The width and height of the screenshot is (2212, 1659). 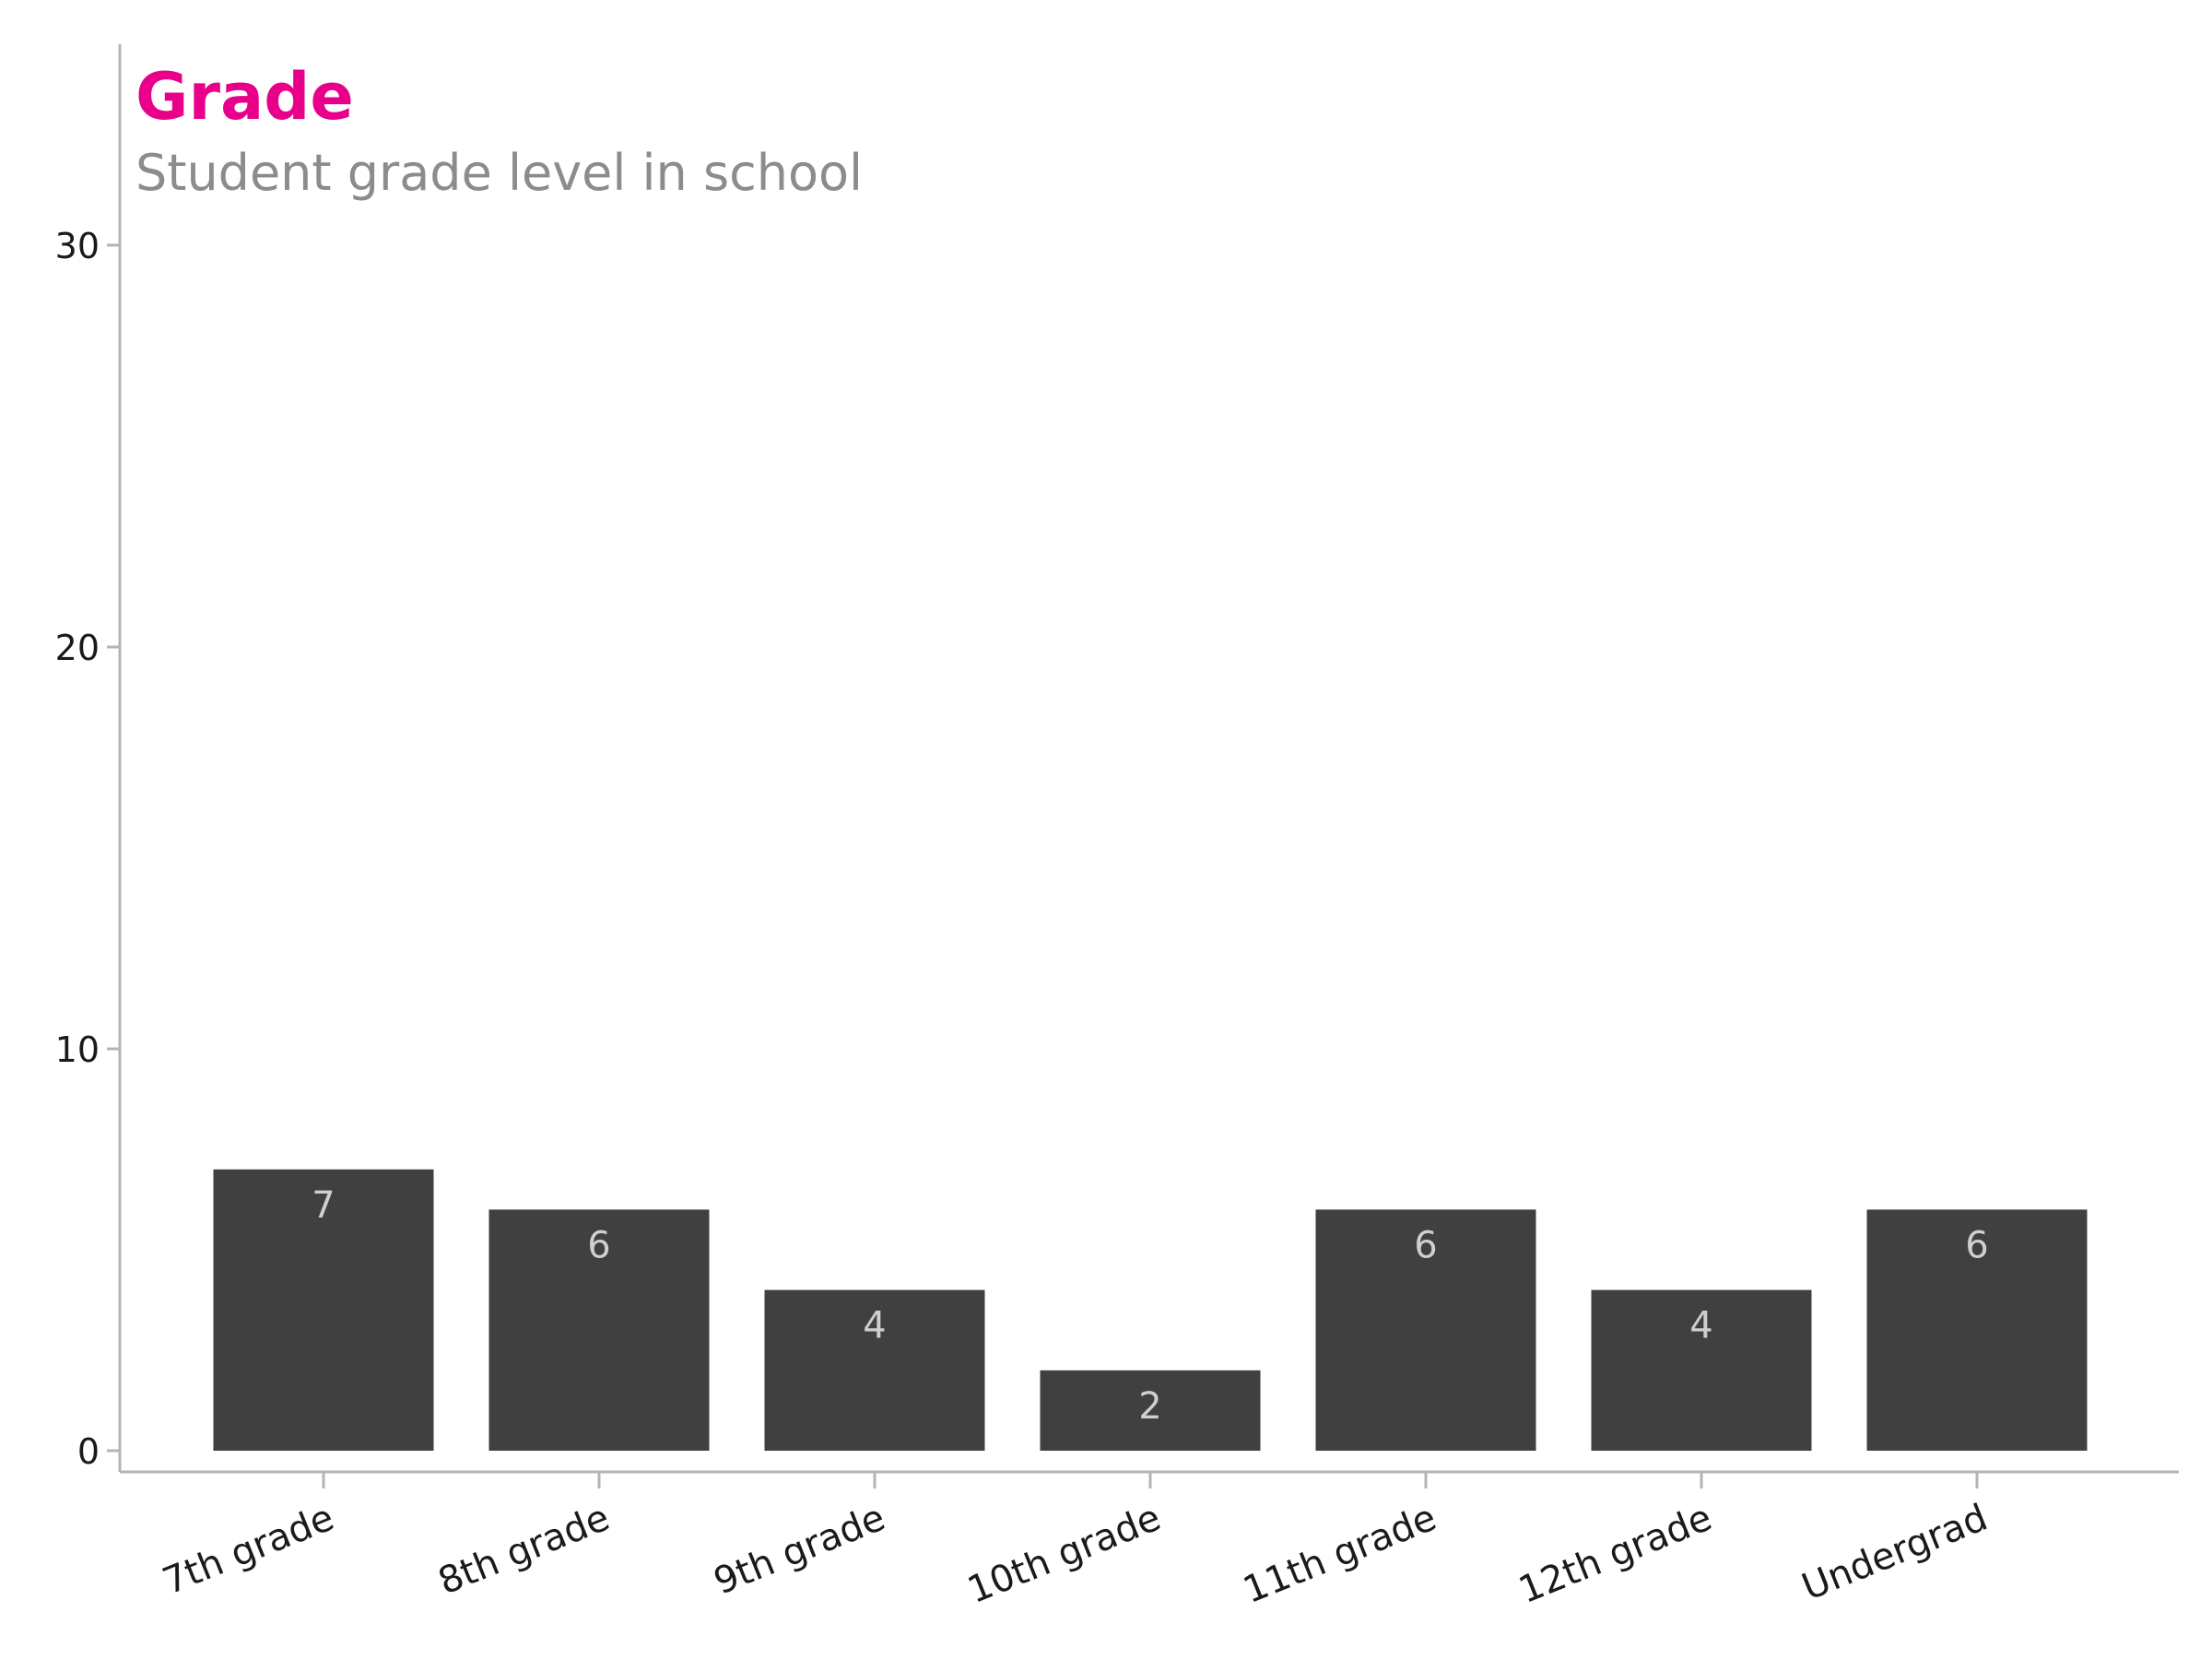 I want to click on y-tick-label: 0, so click(x=88, y=1451).